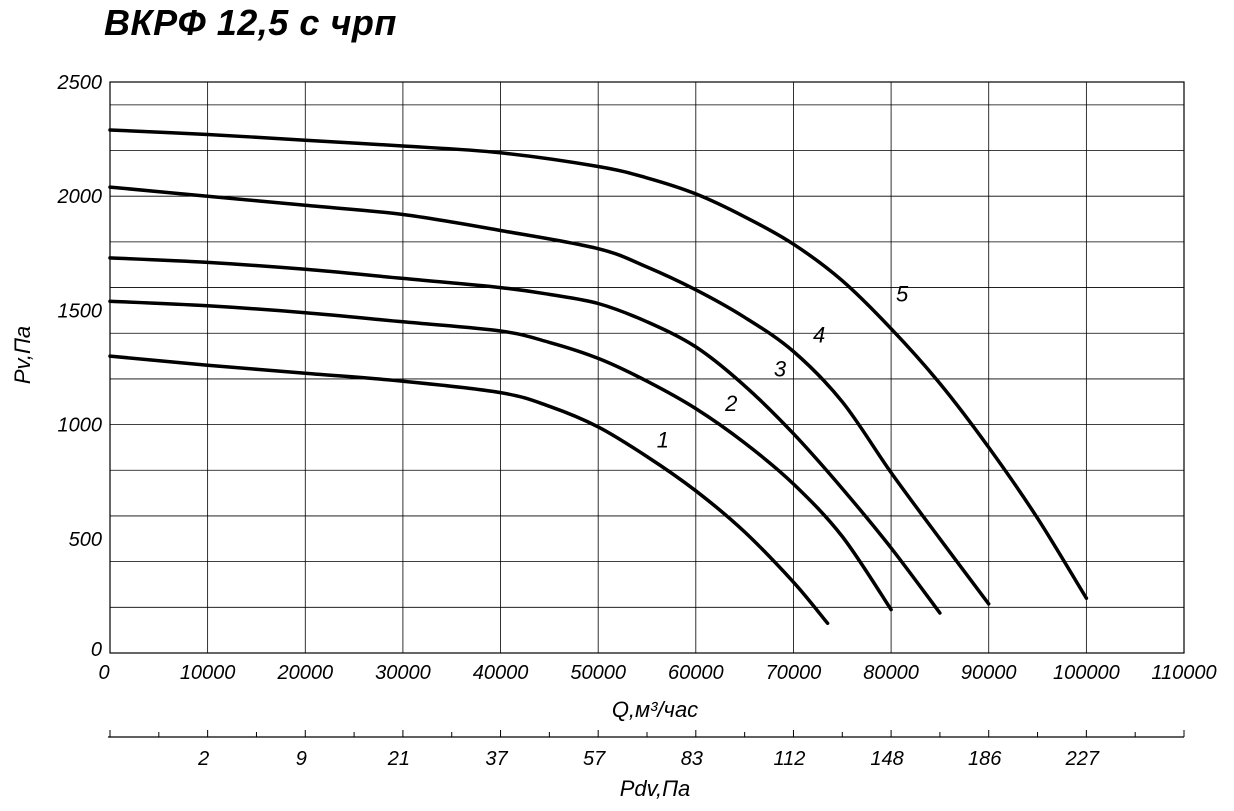  I want to click on curve-labels: 1 2 3 4 5, so click(783, 366).